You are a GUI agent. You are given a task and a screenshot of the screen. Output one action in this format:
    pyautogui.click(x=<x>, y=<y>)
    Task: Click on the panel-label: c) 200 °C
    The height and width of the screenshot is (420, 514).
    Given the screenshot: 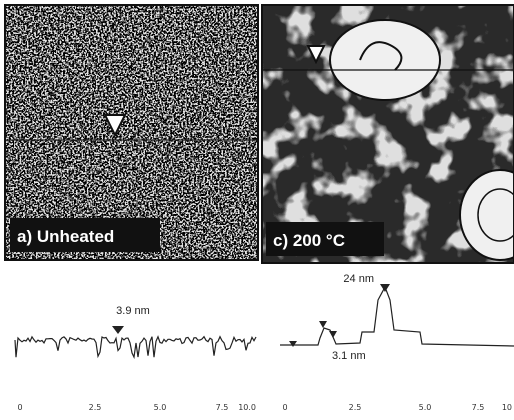 What is the action you would take?
    pyautogui.click(x=309, y=240)
    